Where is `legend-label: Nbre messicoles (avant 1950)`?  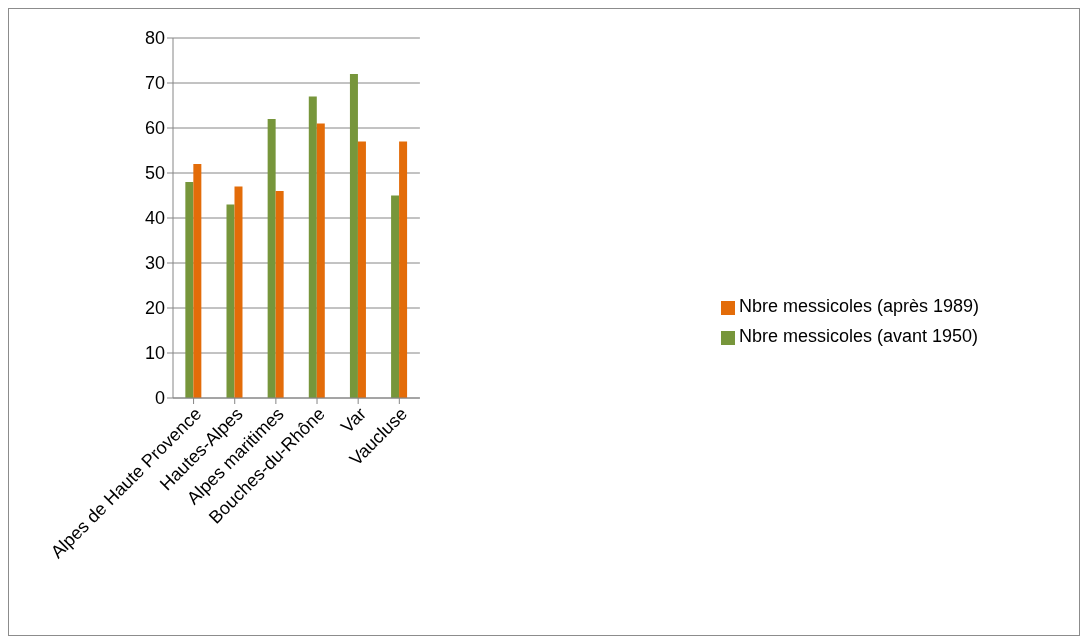 legend-label: Nbre messicoles (avant 1950) is located at coordinates (859, 336).